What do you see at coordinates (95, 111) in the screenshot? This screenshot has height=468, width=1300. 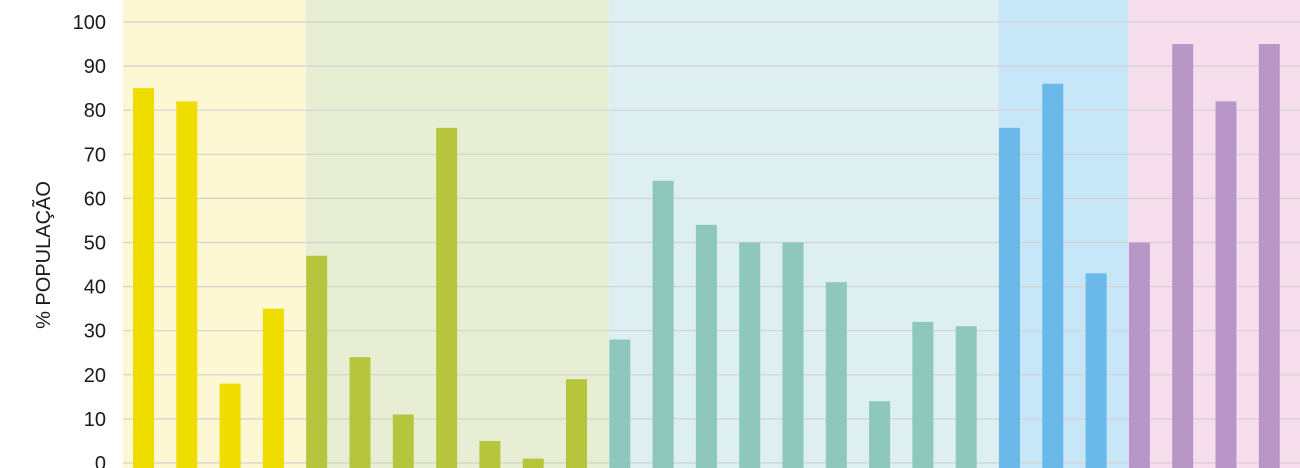 I see `y-tick-label: 80` at bounding box center [95, 111].